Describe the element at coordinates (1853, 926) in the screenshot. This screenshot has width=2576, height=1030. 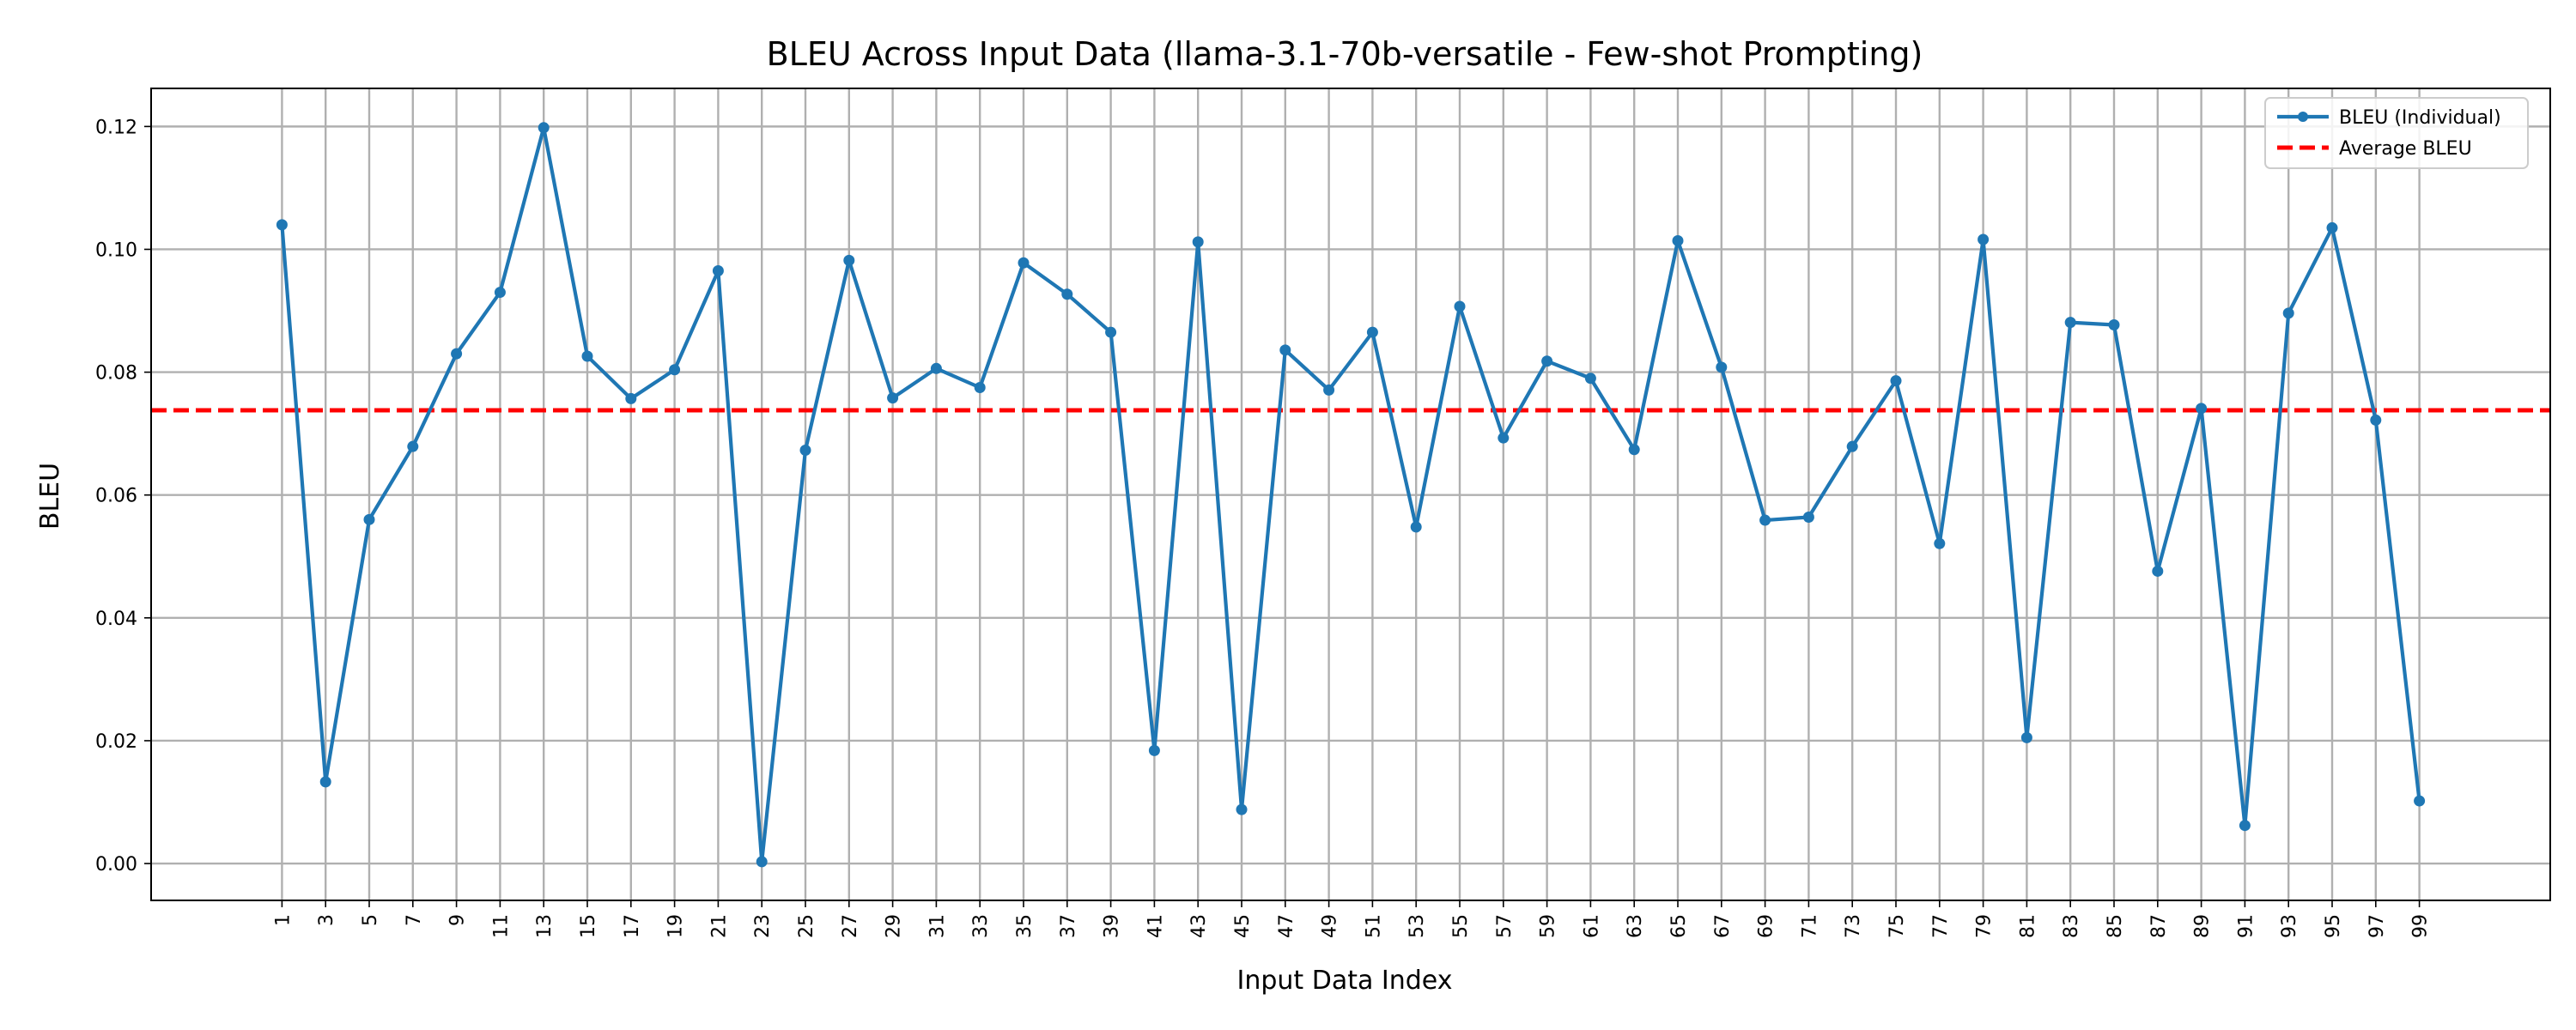
I see `x-tick-label: 73` at that location.